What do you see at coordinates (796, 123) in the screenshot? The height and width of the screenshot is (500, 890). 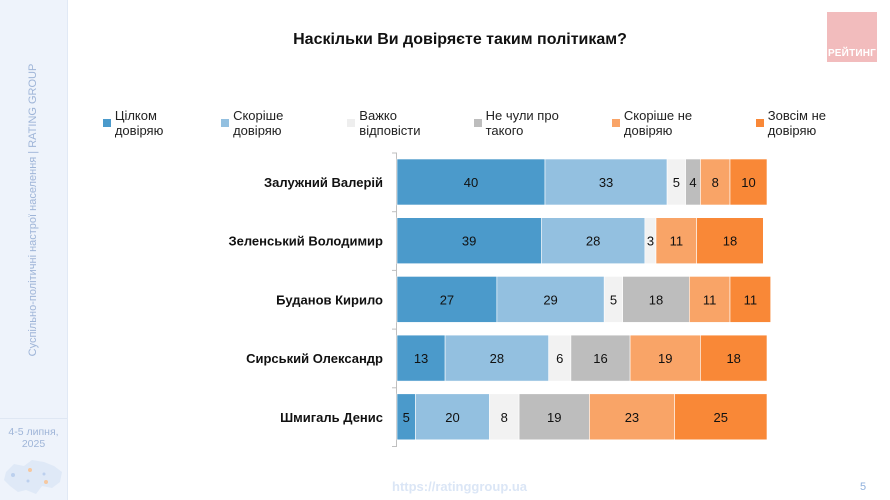 I see `legend-label: Зовсім не довіряю` at bounding box center [796, 123].